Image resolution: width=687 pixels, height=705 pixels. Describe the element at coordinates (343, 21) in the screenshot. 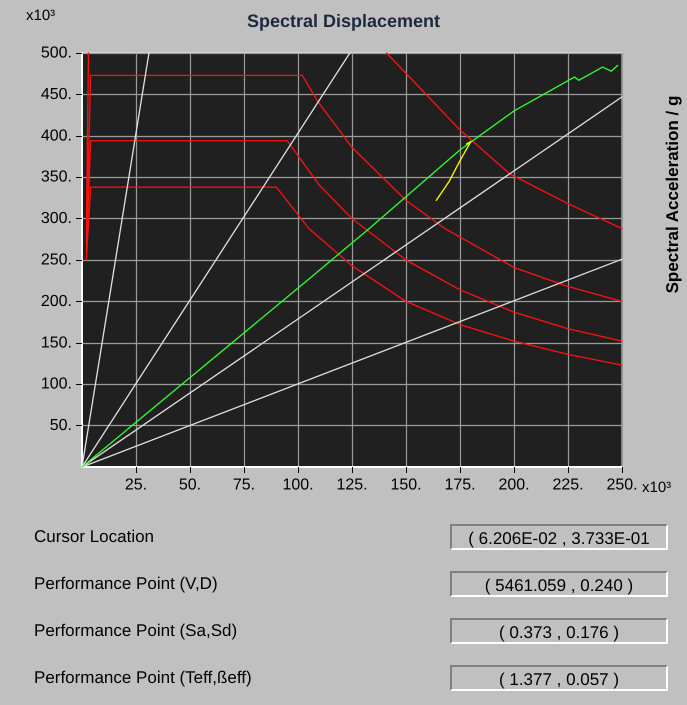

I see `chart-title: Spectral Displacement` at that location.